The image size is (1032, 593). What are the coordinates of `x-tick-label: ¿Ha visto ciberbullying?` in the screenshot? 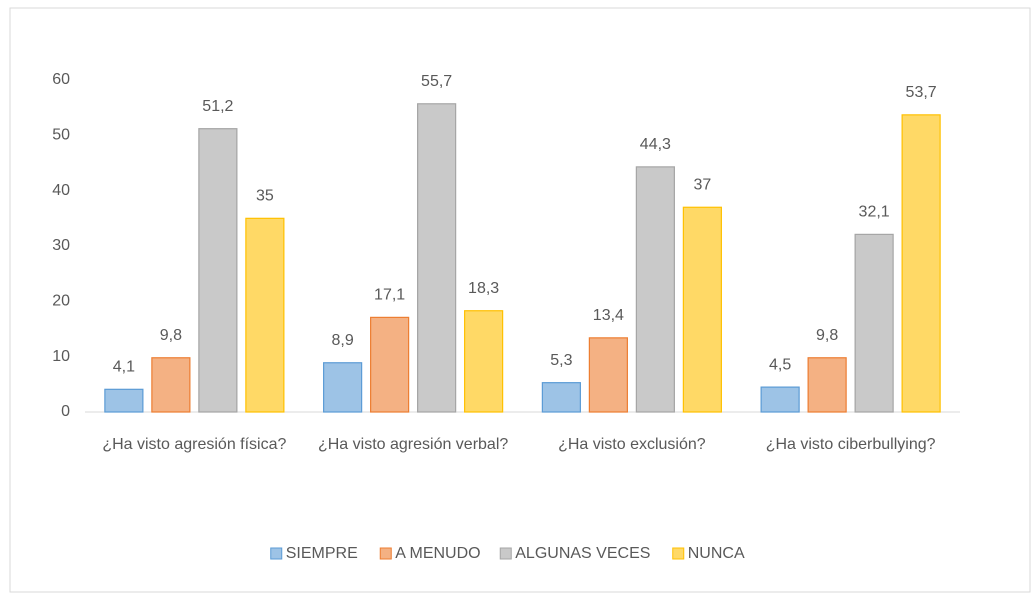 It's located at (850, 444).